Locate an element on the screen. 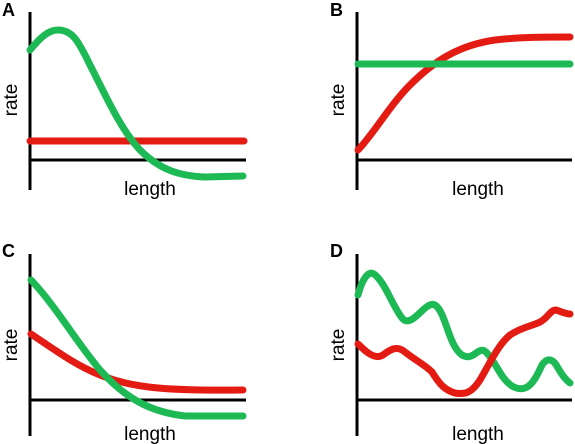 The image size is (575, 444). panel-d-red-curve is located at coordinates (464, 352).